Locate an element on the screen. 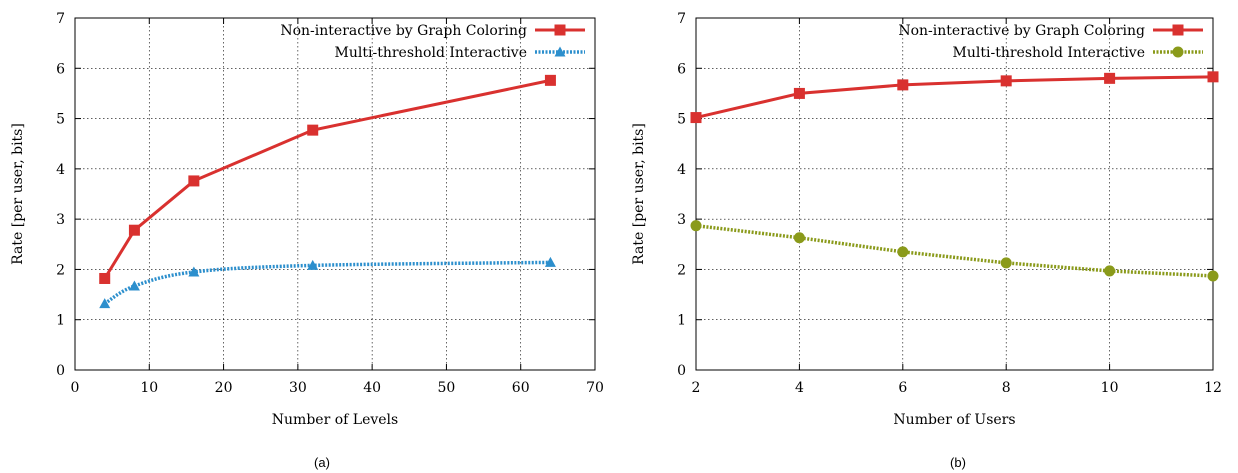  x-tick-label: 0 is located at coordinates (75, 388).